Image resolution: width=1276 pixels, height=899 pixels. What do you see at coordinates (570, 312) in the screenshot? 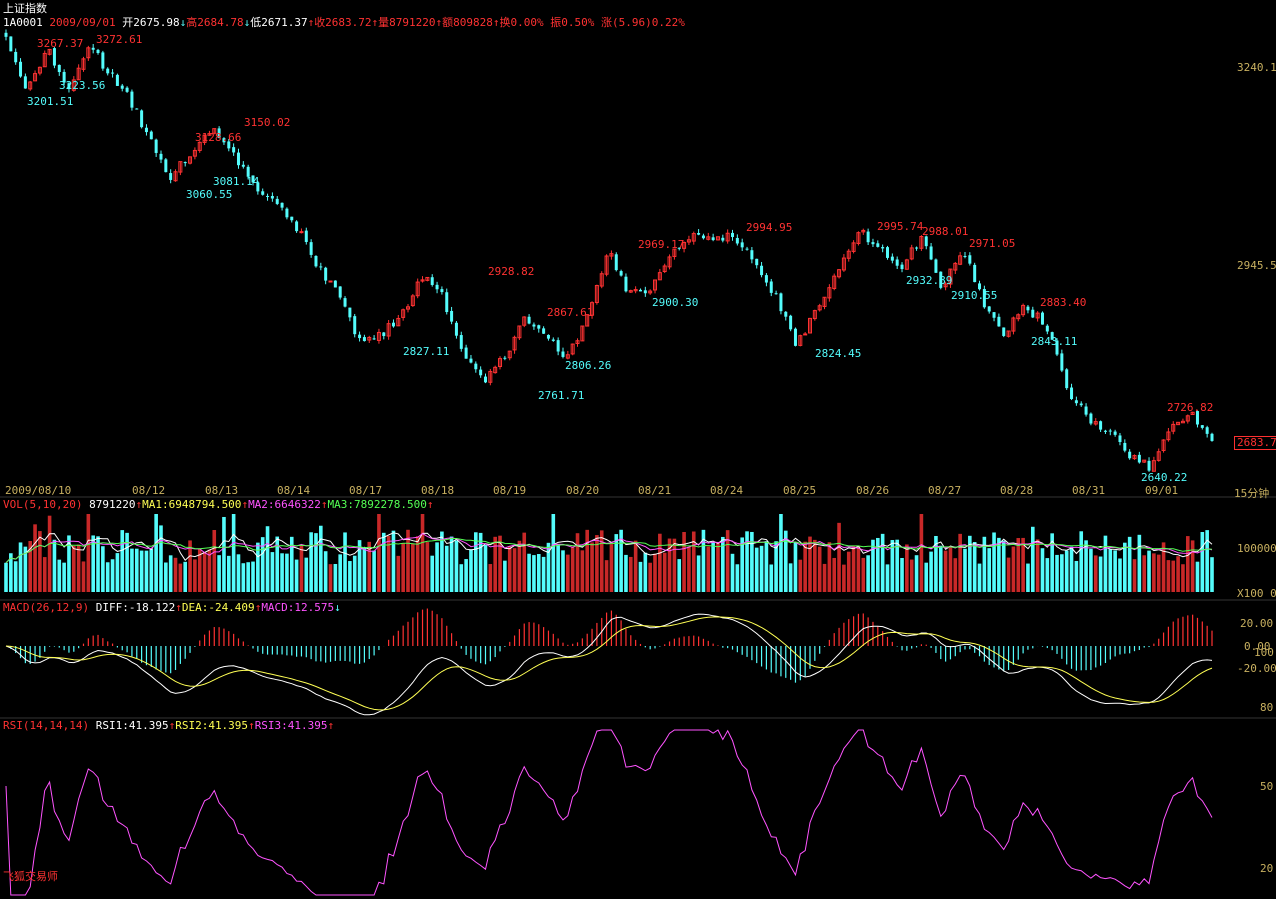
I see `high-annotation: 2867.61` at bounding box center [570, 312].